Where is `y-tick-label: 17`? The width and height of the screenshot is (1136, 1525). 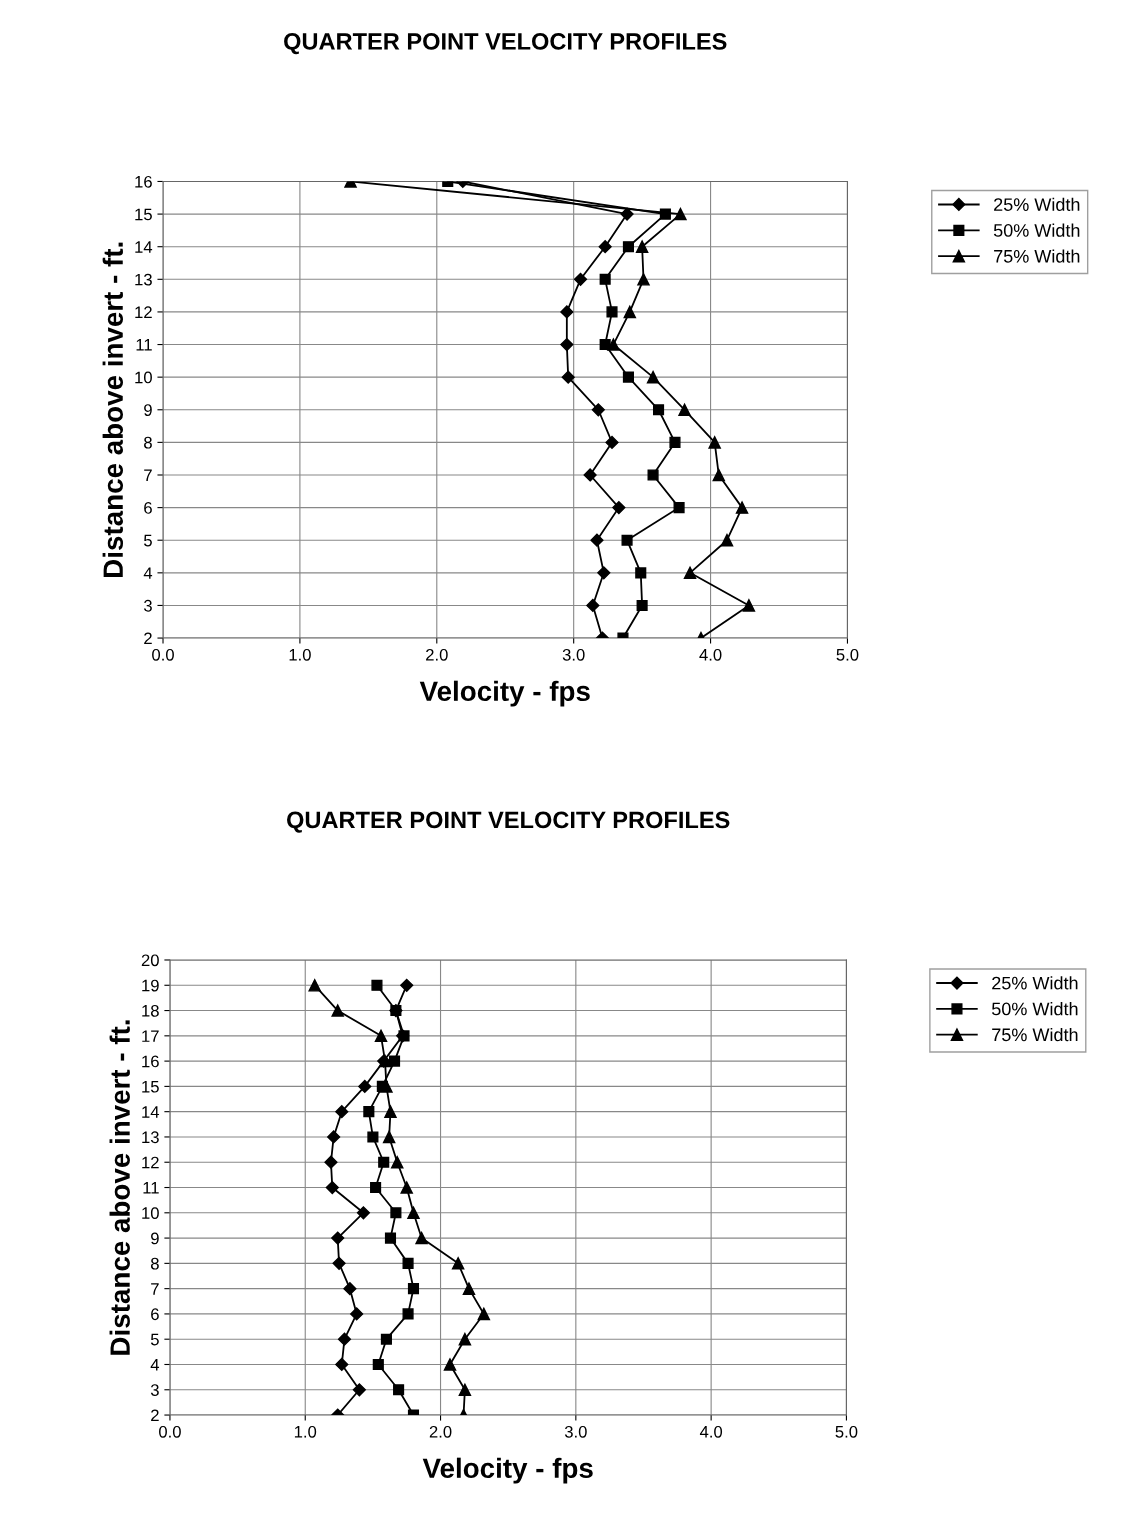
y-tick-label: 17 is located at coordinates (150, 1036).